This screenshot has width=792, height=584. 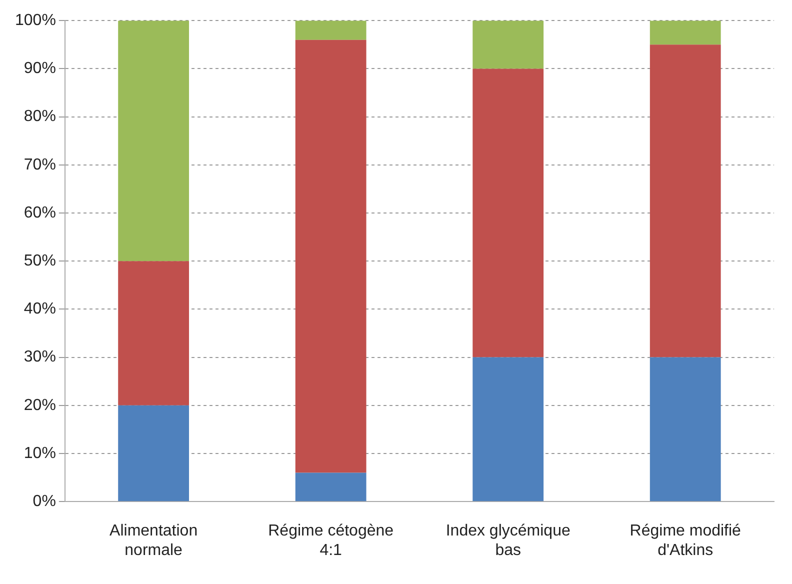 I want to click on x-tick-label: Index glycémique bas, so click(x=508, y=540).